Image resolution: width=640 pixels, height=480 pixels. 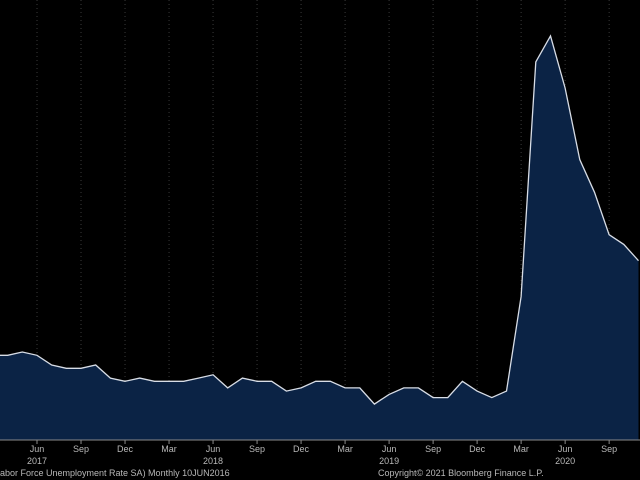 What do you see at coordinates (37, 461) in the screenshot?
I see `x-year-label: 2017` at bounding box center [37, 461].